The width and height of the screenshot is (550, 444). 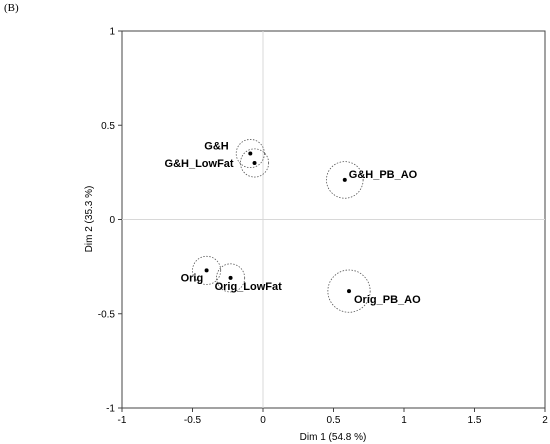 What do you see at coordinates (216, 147) in the screenshot?
I see `point-label: G&H` at bounding box center [216, 147].